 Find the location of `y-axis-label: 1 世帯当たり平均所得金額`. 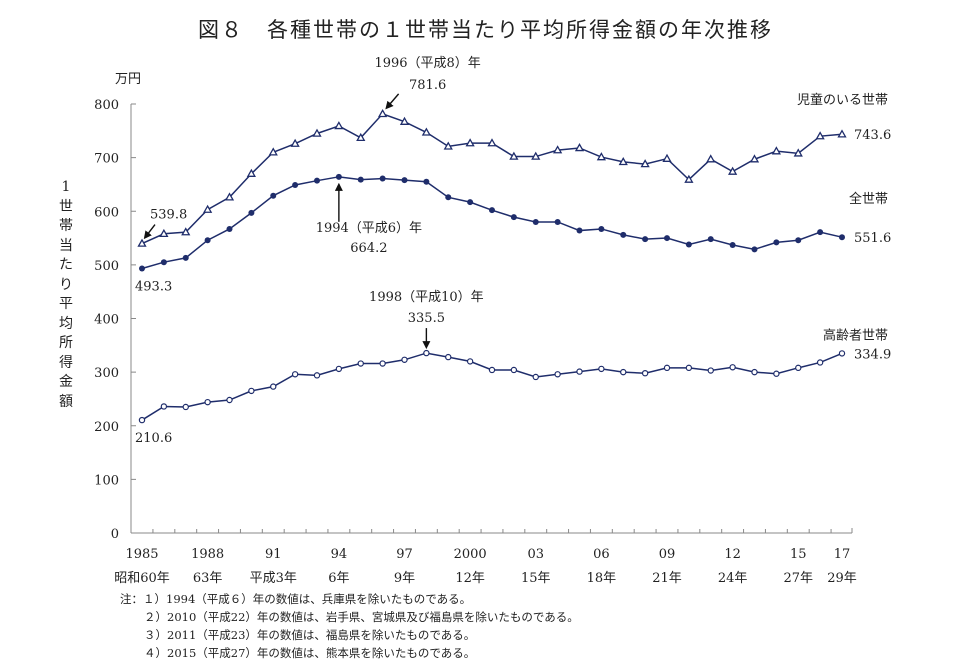

y-axis-label: 1 世帯当たり平均所得金額 is located at coordinates (66, 295).